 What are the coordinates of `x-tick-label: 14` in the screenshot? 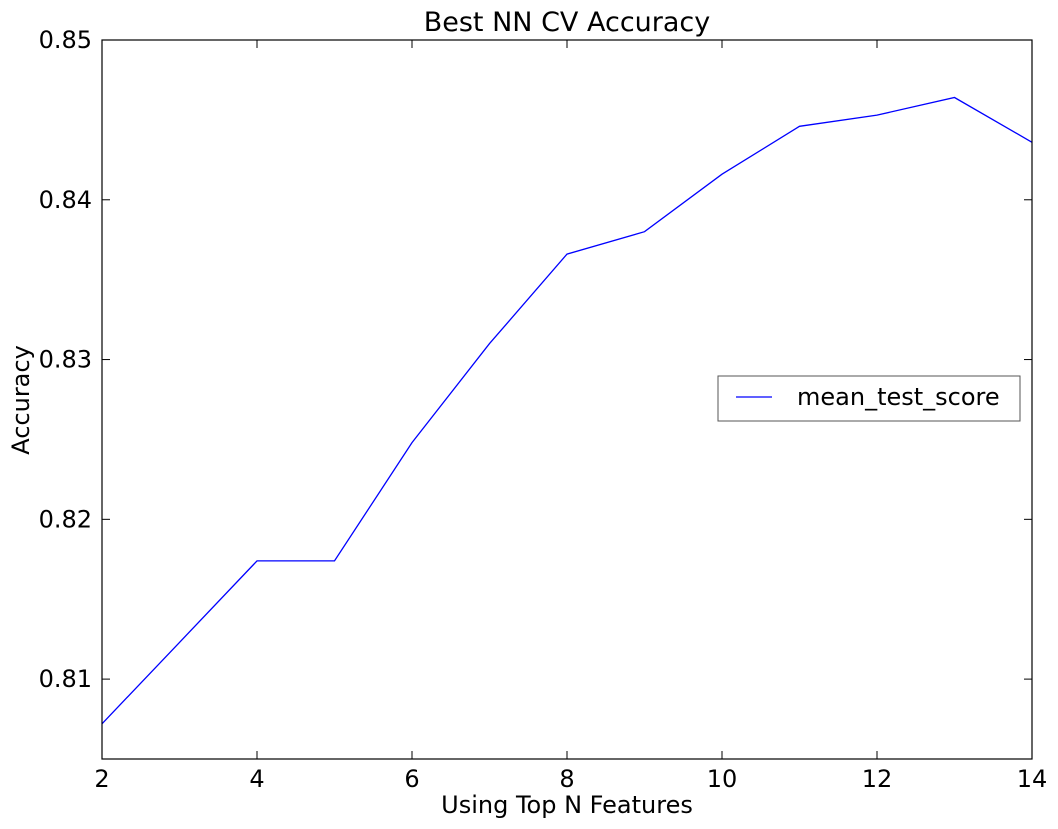 It's located at (1032, 779).